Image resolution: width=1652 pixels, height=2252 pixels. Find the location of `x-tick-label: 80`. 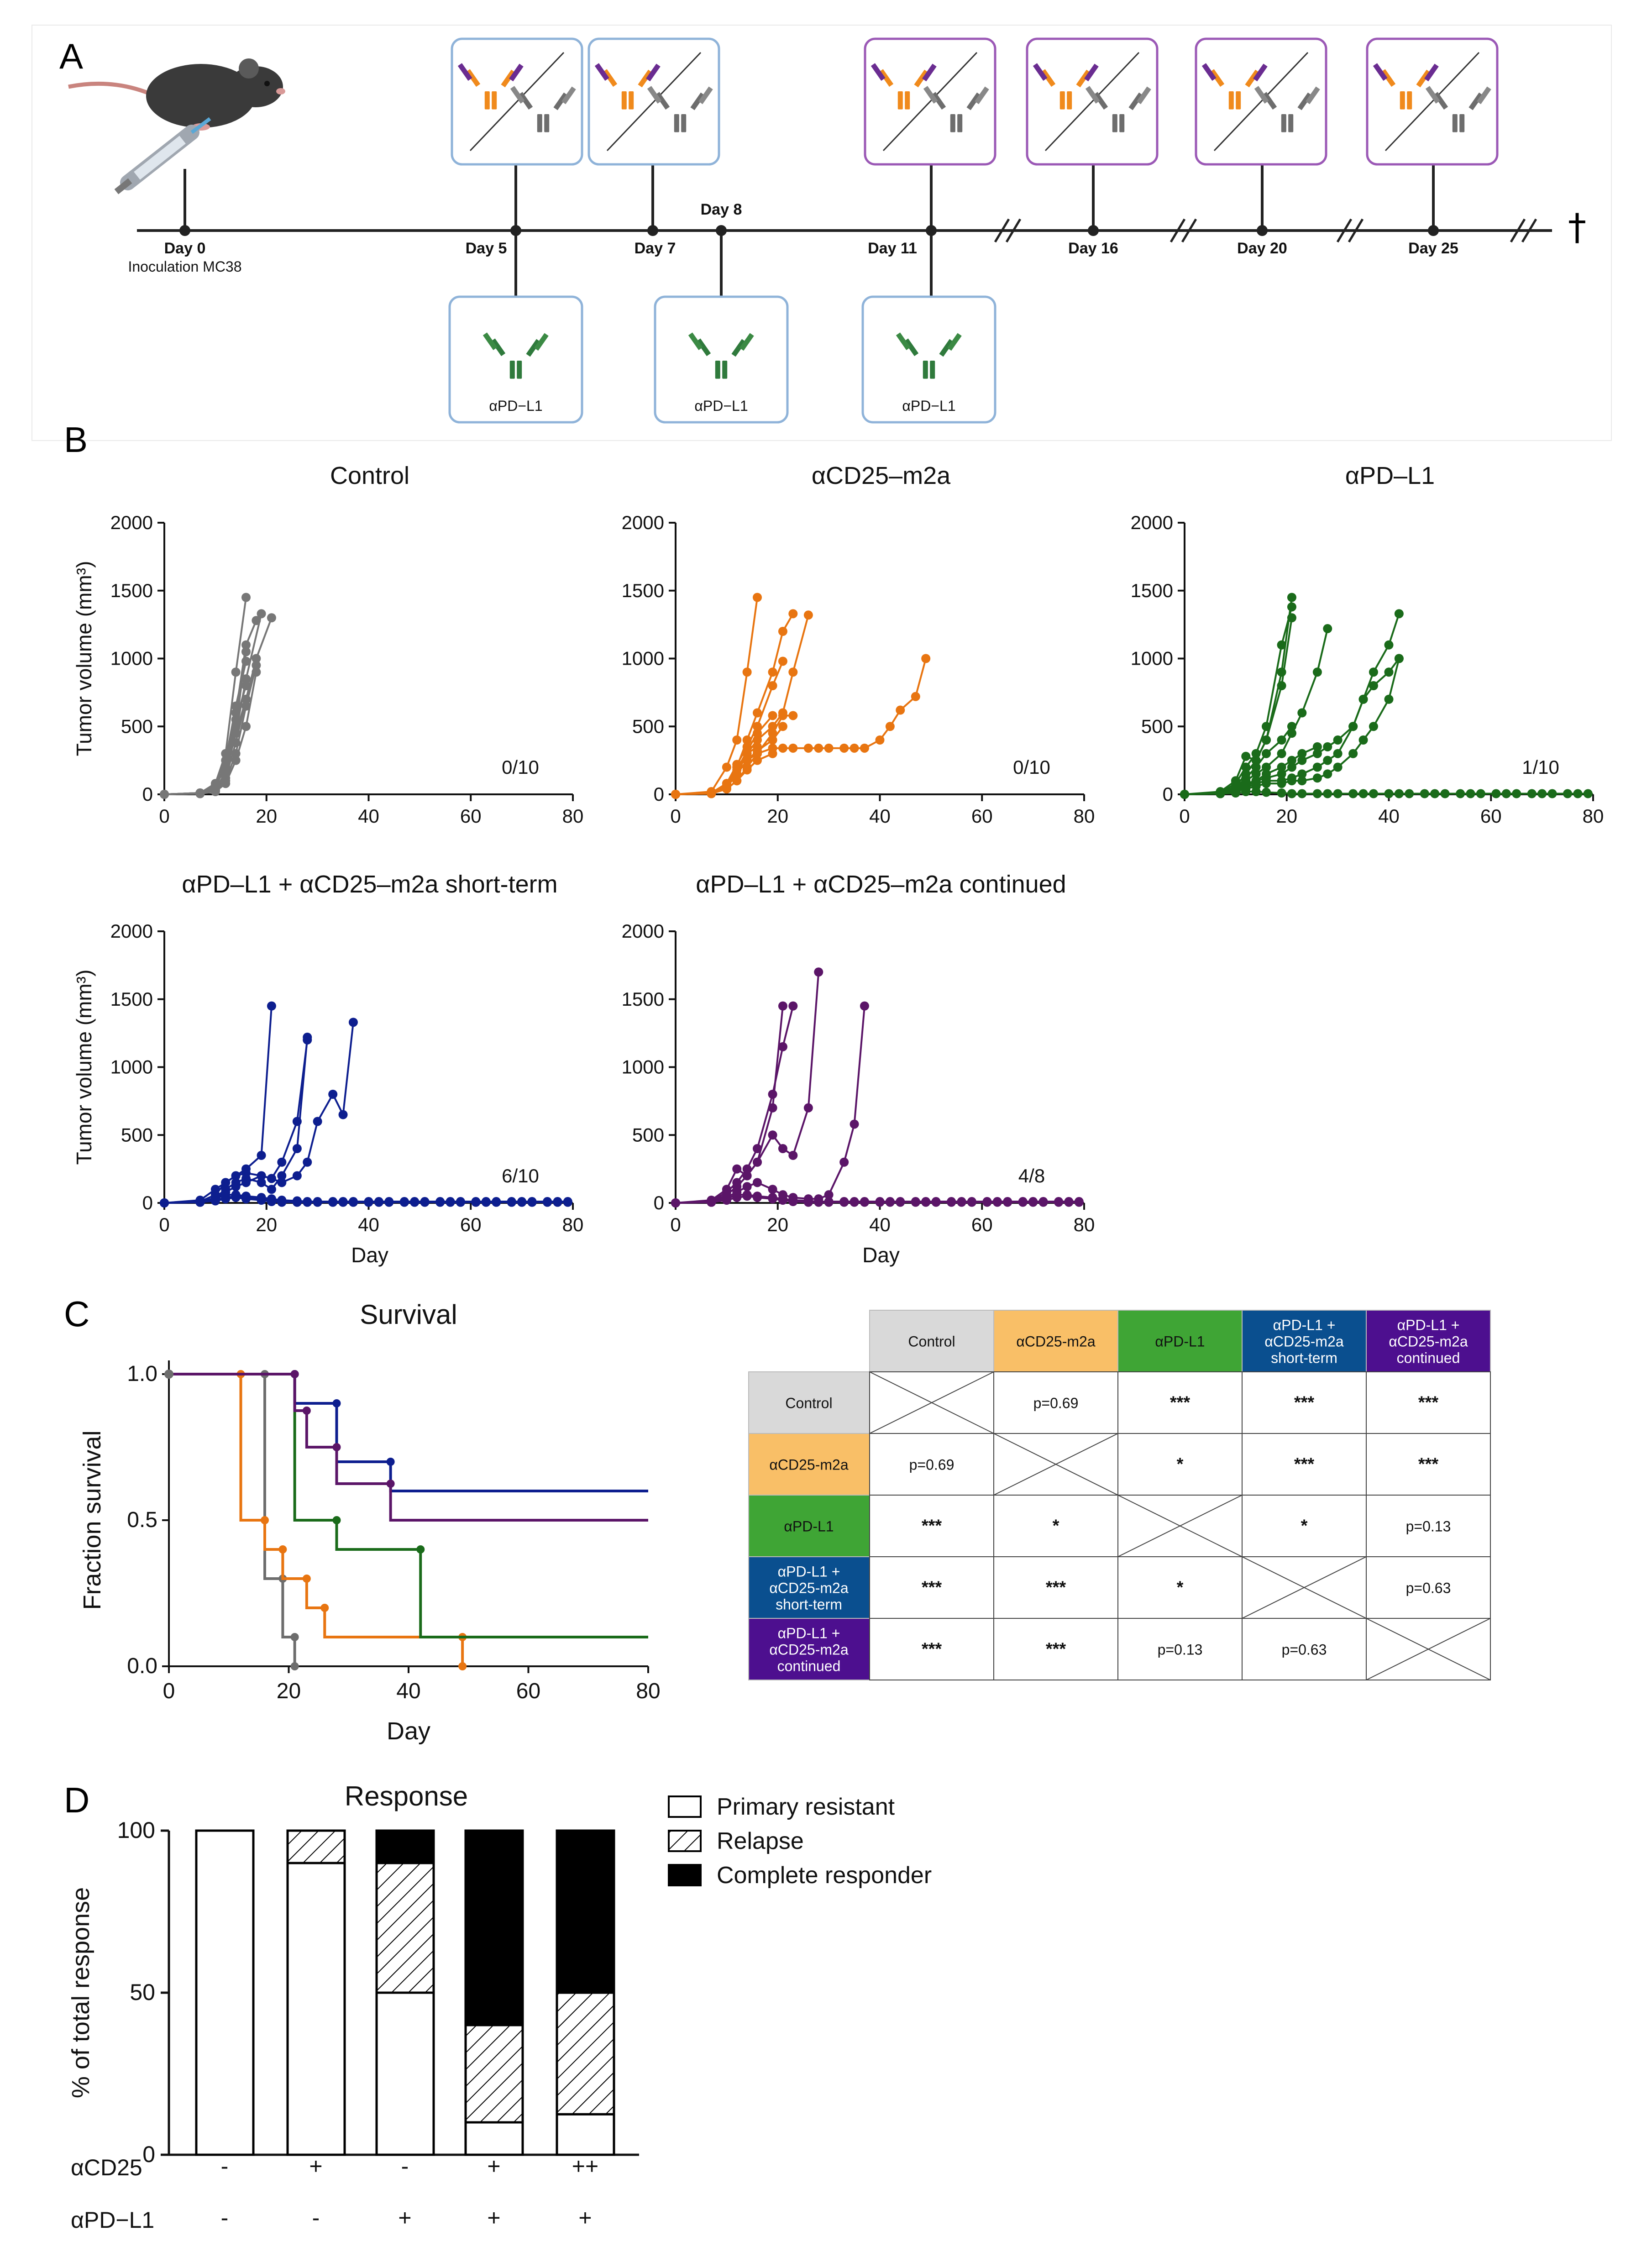

x-tick-label: 80 is located at coordinates (573, 1225).